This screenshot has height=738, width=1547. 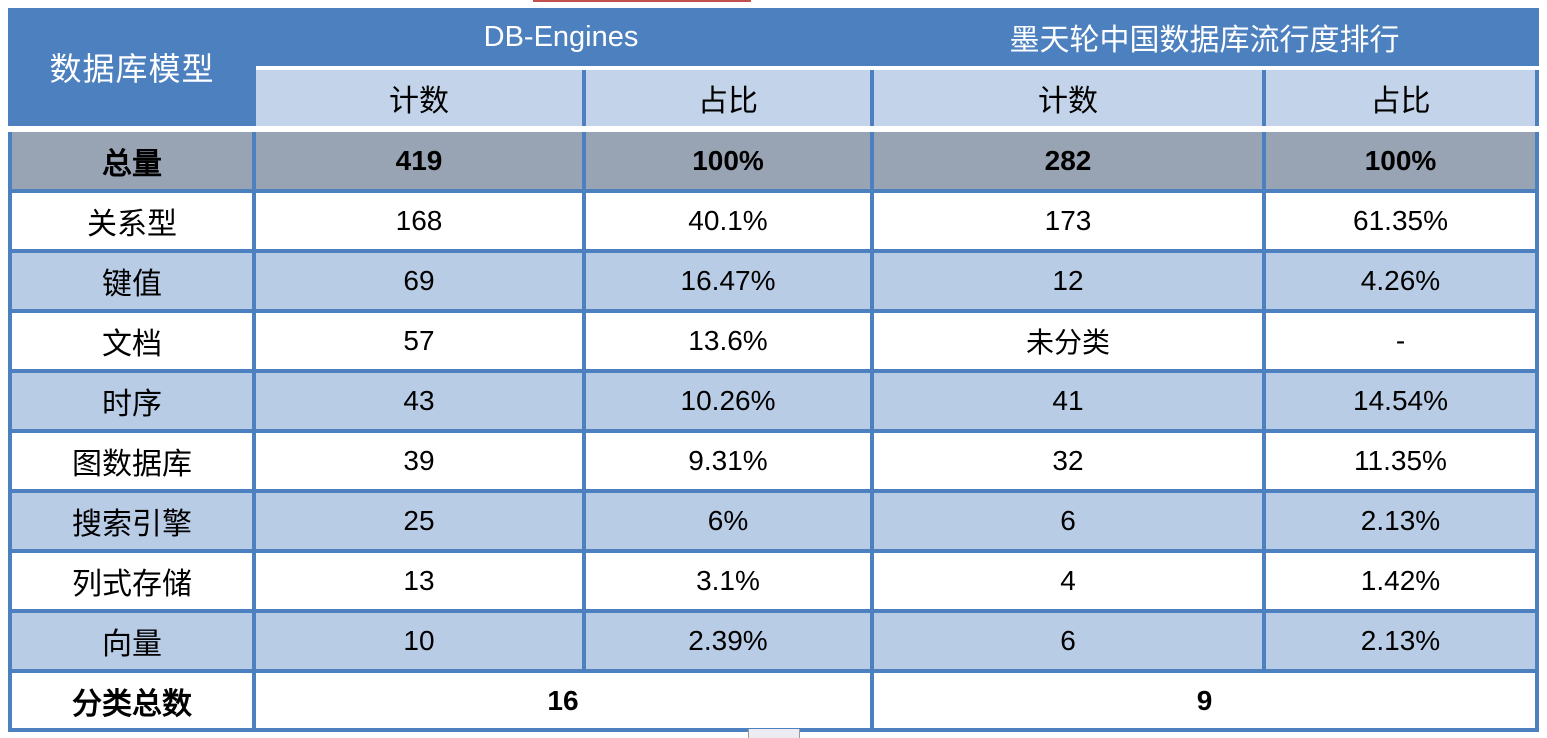 What do you see at coordinates (730, 521) in the screenshot?
I see `table-cell: 6%` at bounding box center [730, 521].